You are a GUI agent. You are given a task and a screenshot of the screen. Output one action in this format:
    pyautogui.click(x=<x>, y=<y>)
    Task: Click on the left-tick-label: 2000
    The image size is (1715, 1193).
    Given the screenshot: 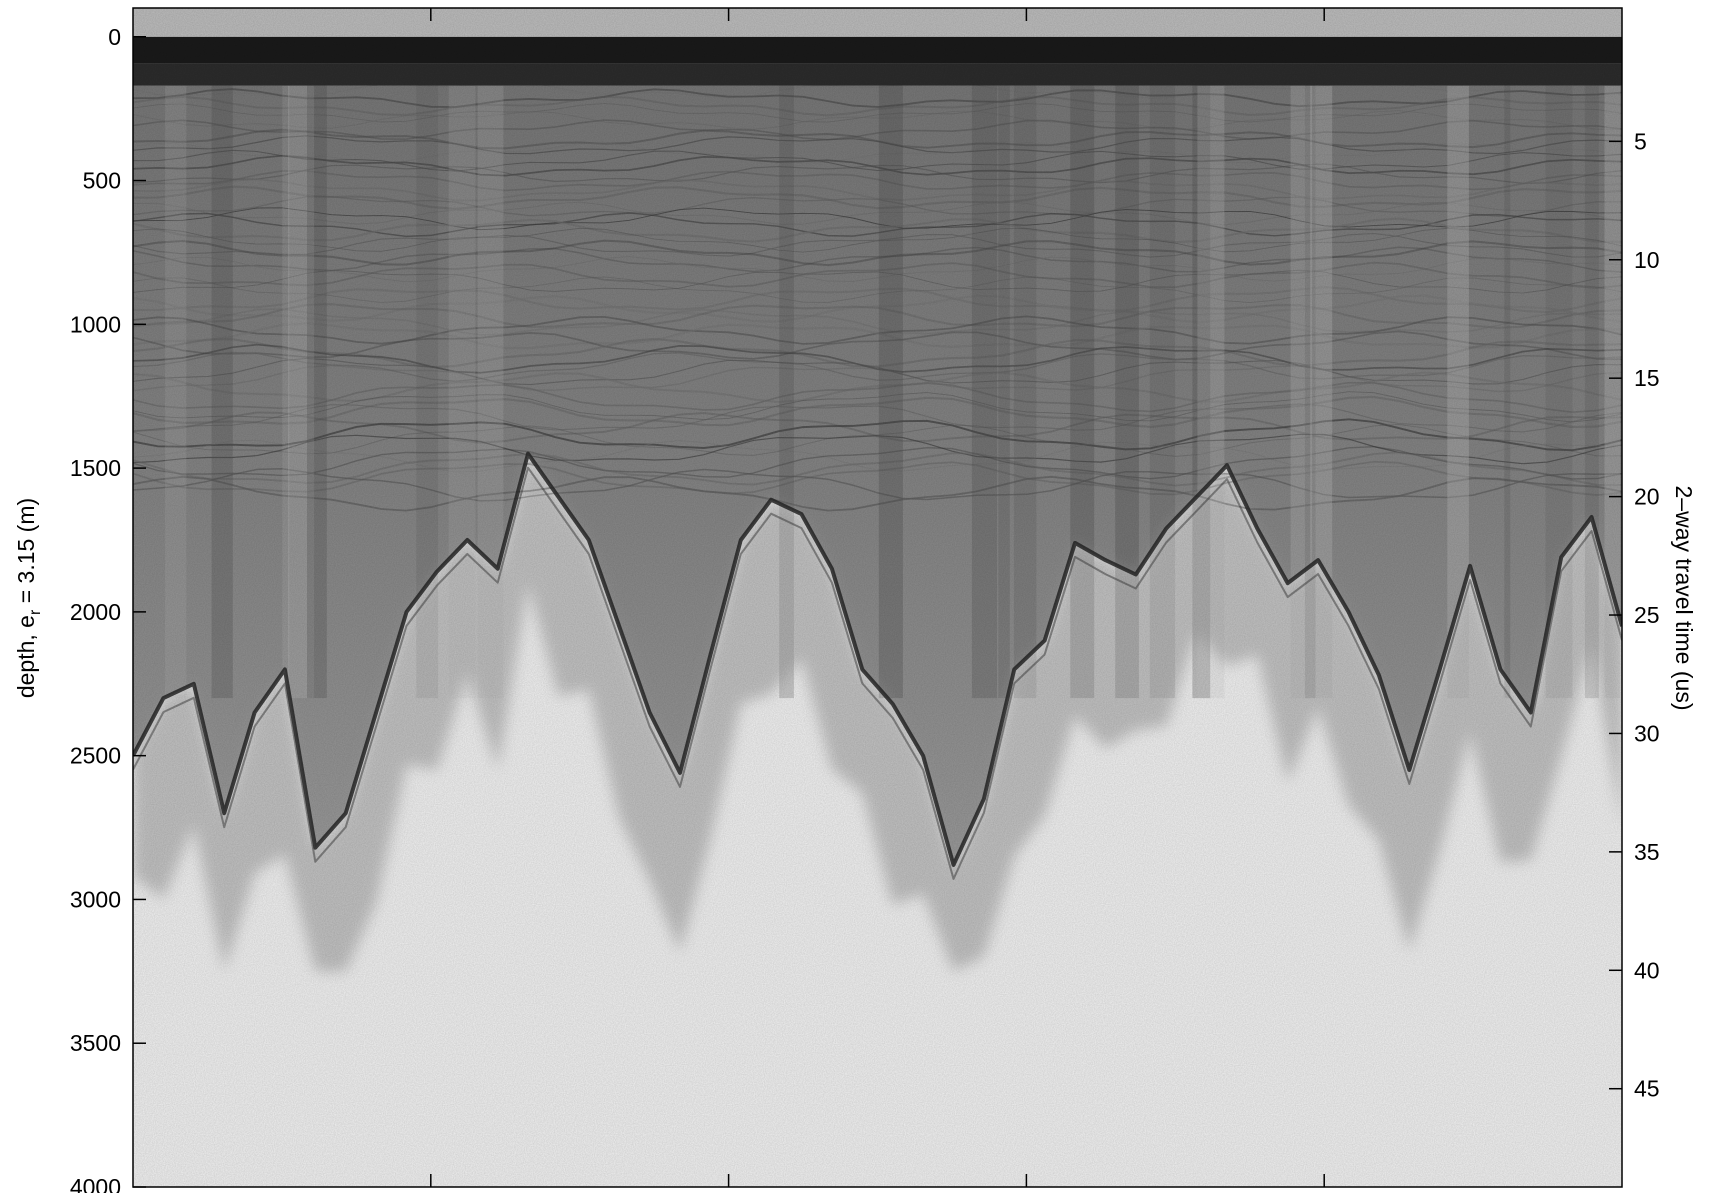 What is the action you would take?
    pyautogui.click(x=95, y=612)
    